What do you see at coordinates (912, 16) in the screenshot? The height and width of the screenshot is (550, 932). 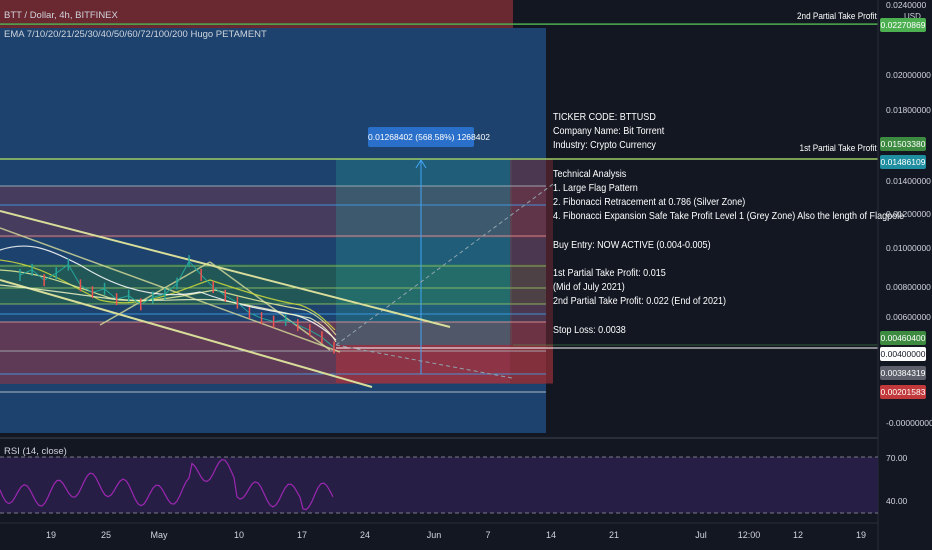 I see `currency-label: USD` at bounding box center [912, 16].